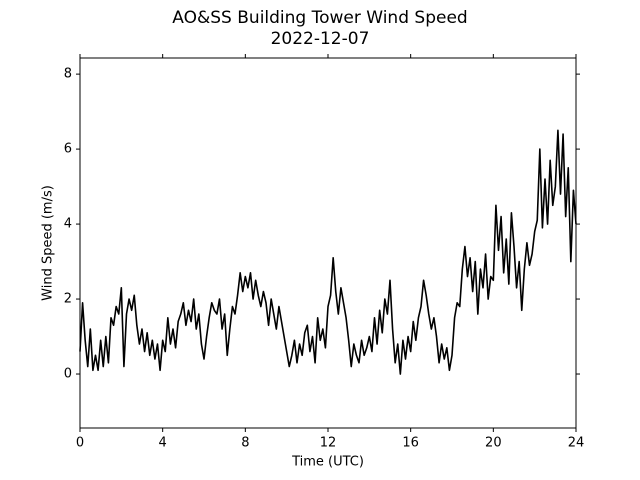 This screenshot has height=480, width=640. I want to click on x-tick-label: 12, so click(328, 443).